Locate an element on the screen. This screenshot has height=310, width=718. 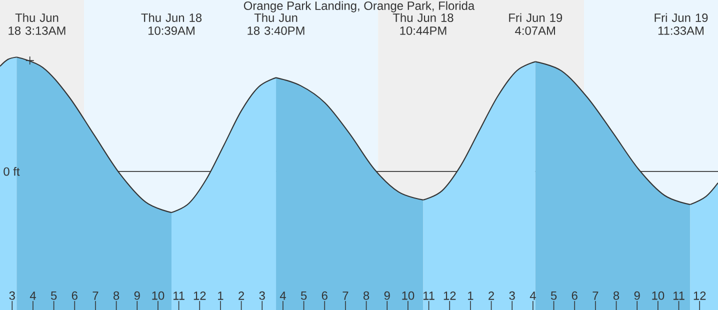
text: Fri Jun 19 11:33AM is located at coordinates (681, 24).